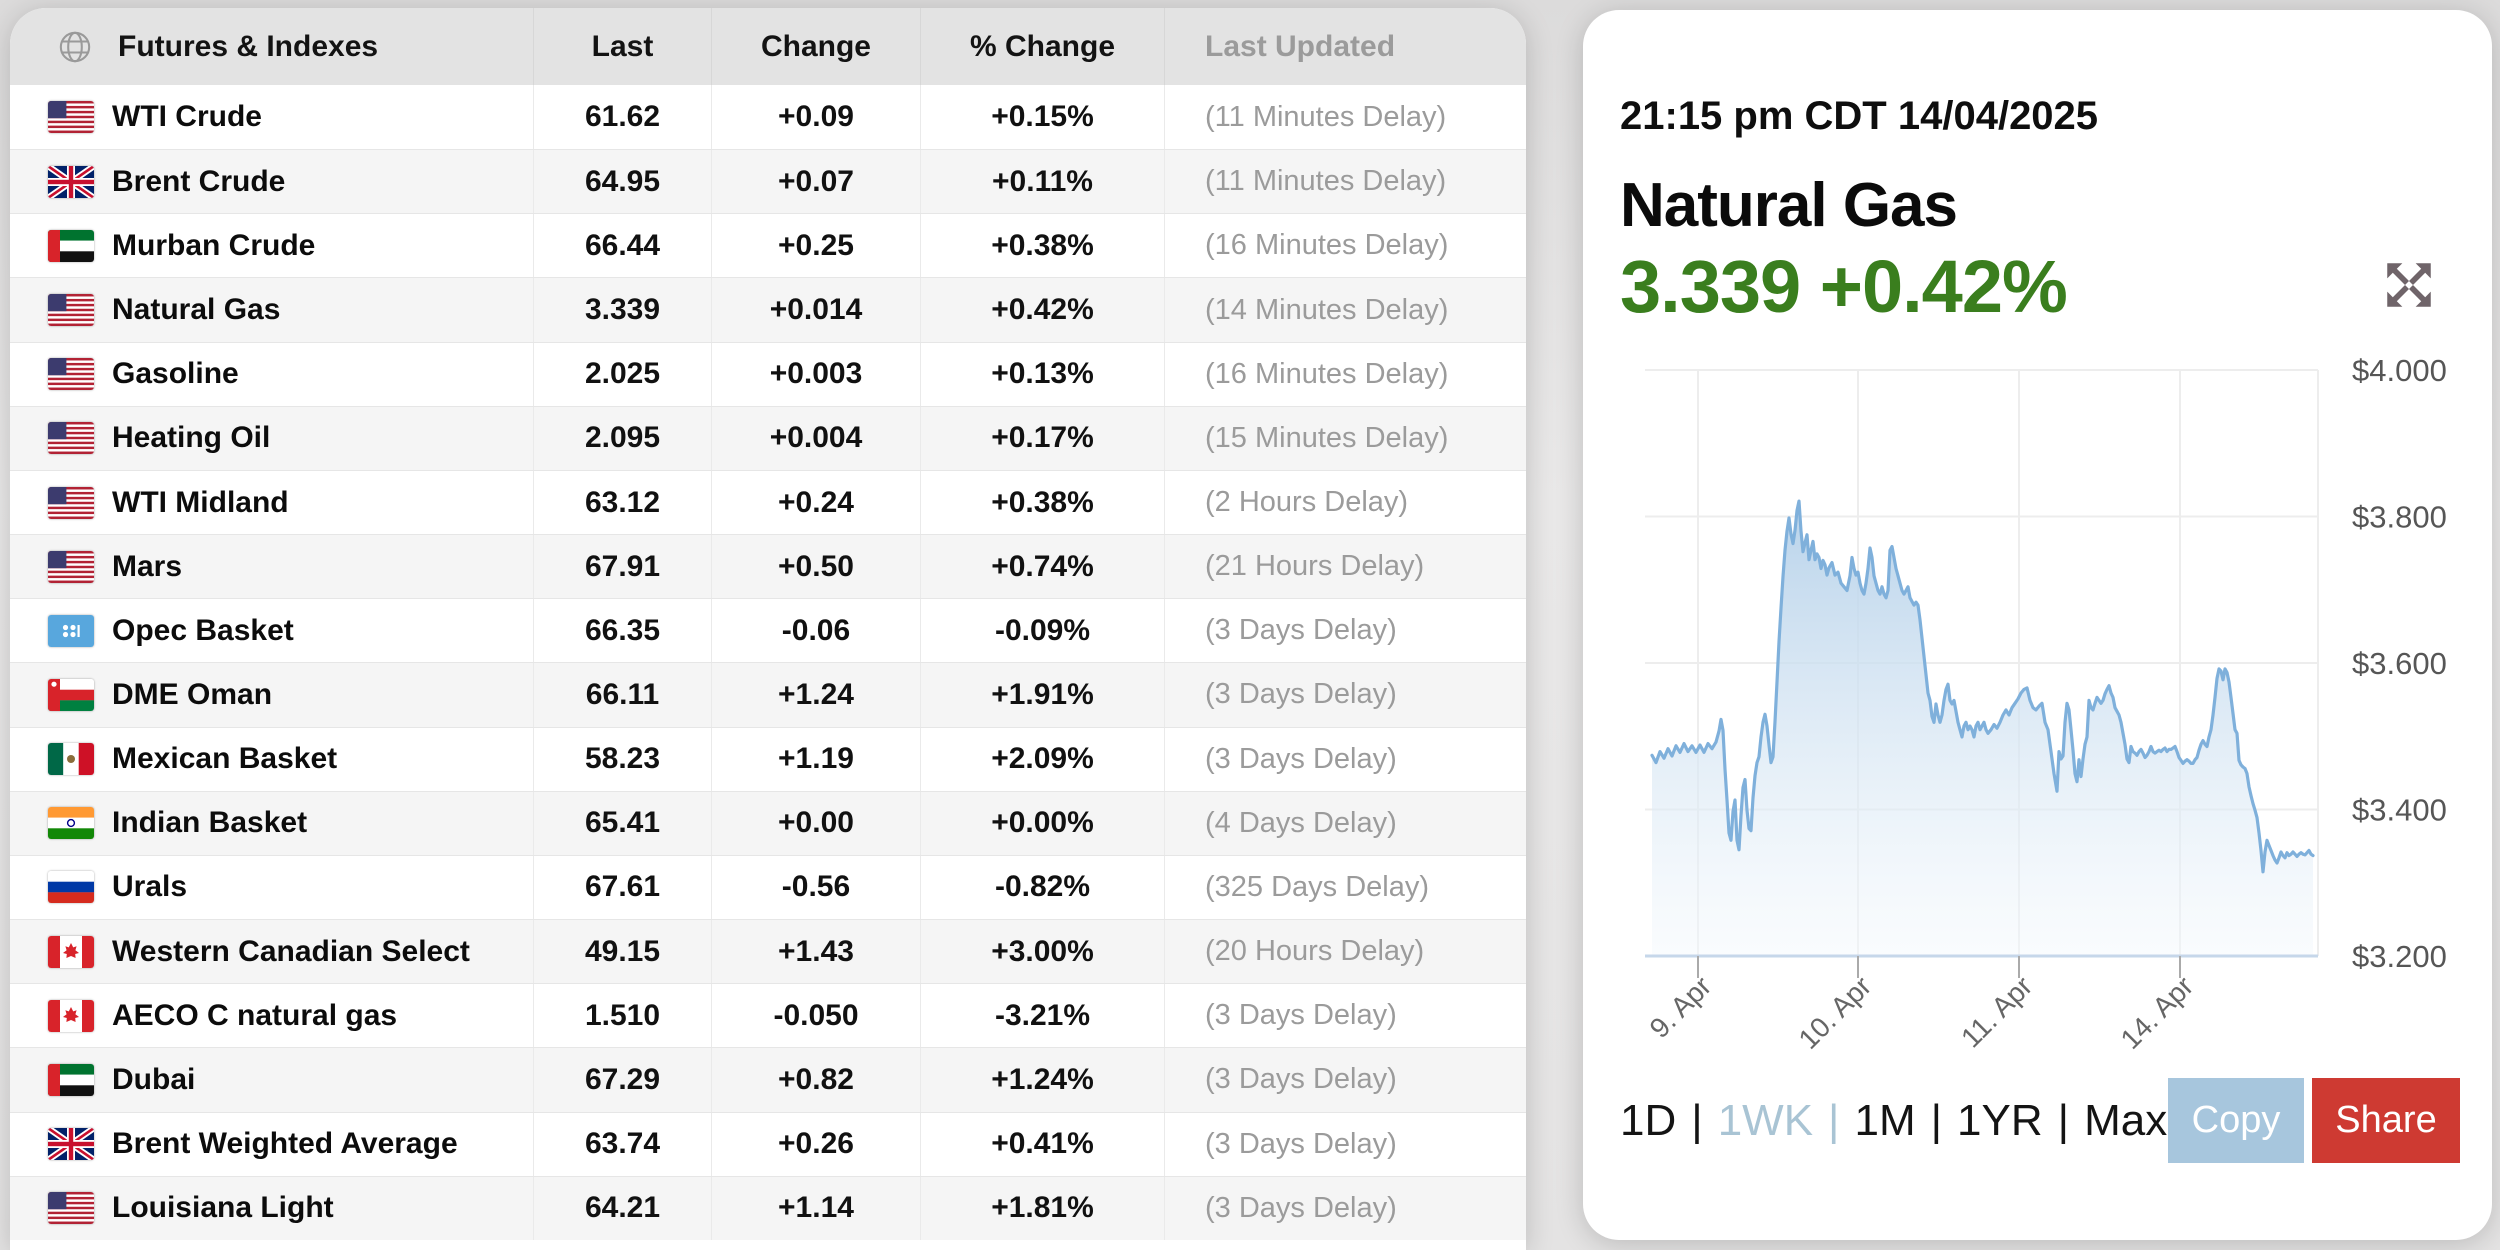 Image resolution: width=2500 pixels, height=1250 pixels. Describe the element at coordinates (2236, 1120) in the screenshot. I see `copy-button: Copy` at that location.